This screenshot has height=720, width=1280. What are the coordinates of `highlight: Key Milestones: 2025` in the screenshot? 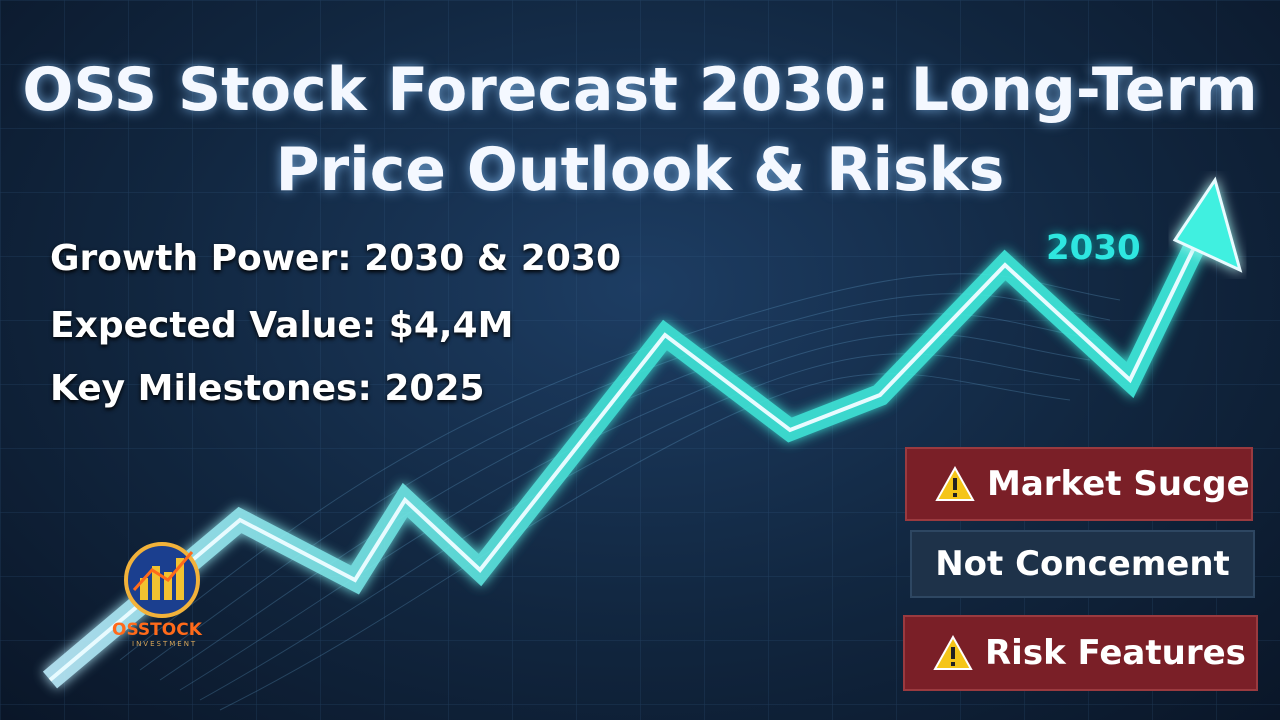 It's located at (267, 388).